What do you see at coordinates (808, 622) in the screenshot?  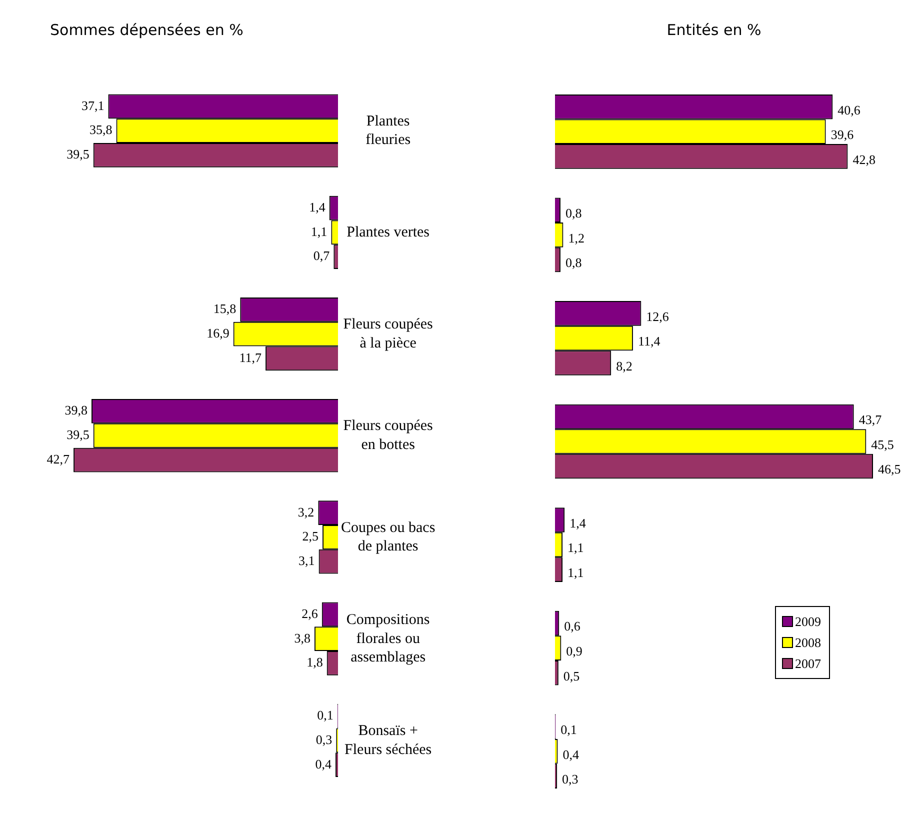 I see `legend-label: 2009` at bounding box center [808, 622].